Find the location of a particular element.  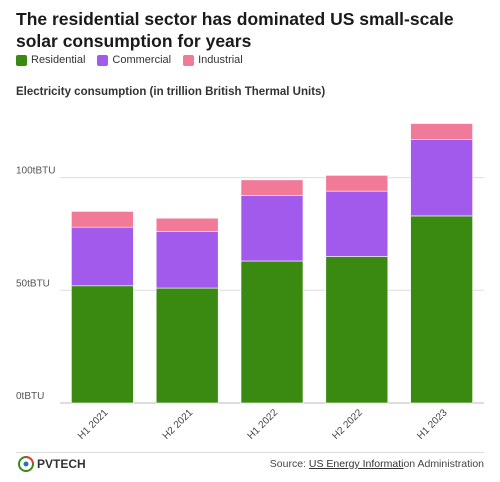

legend-swatch-residential is located at coordinates (21, 60).